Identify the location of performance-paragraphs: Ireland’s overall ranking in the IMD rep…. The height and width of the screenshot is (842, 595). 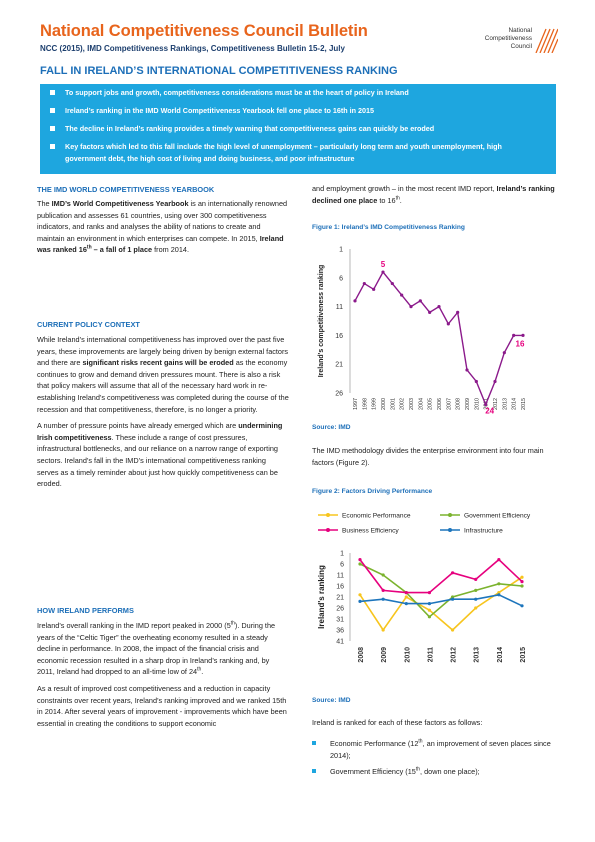
(162, 674).